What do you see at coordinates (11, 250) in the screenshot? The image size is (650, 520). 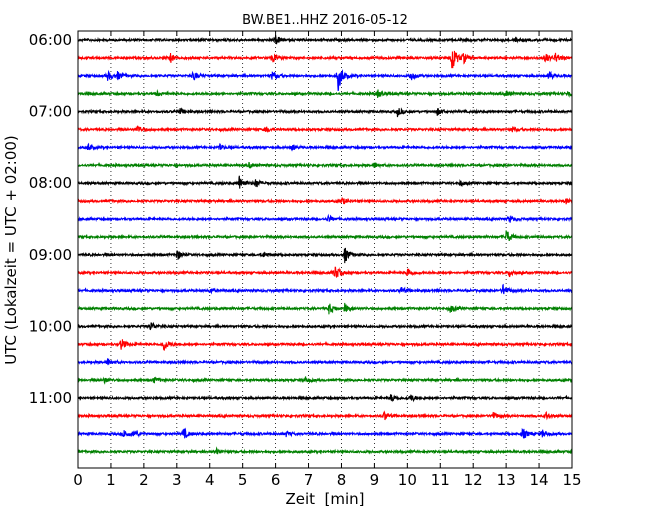 I see `y-axis-label: UTC (Lokalzeit = UTC + 02:00)` at bounding box center [11, 250].